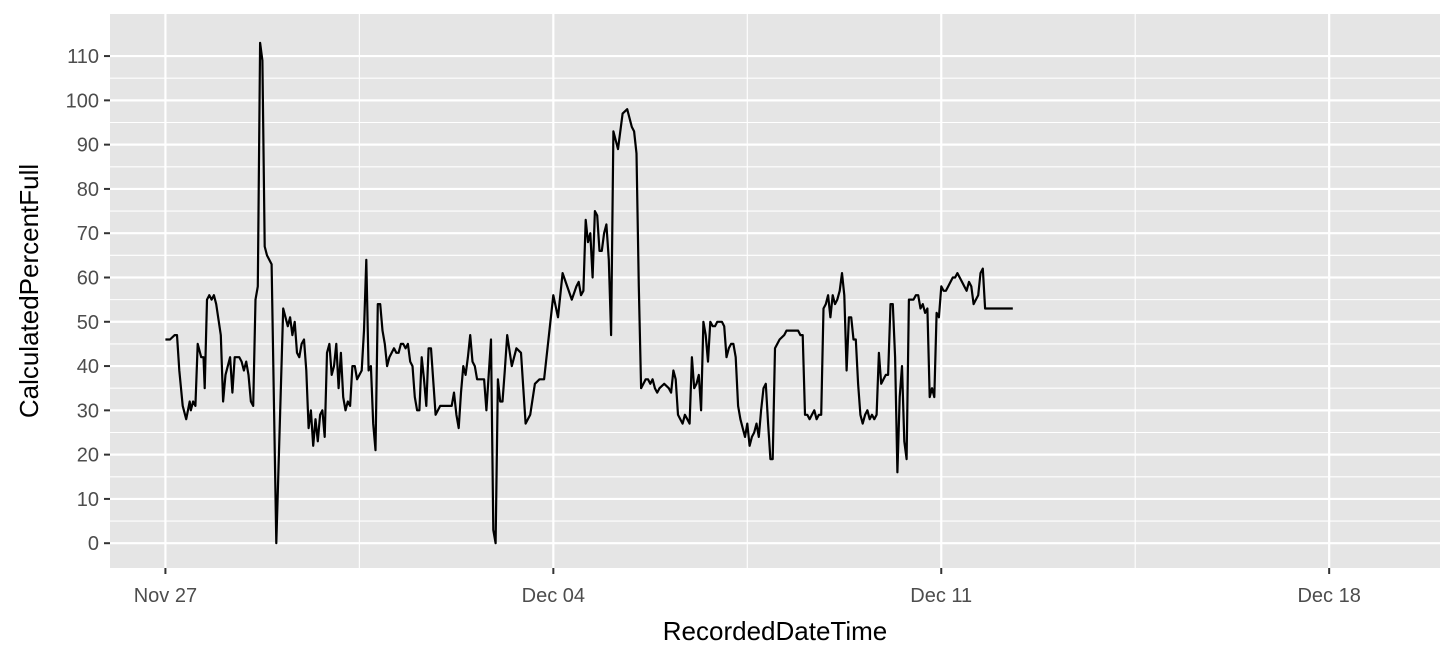  What do you see at coordinates (747, 587) in the screenshot?
I see `x-axis: Nov 27 Dec 04 Dec 11 Dec 18` at bounding box center [747, 587].